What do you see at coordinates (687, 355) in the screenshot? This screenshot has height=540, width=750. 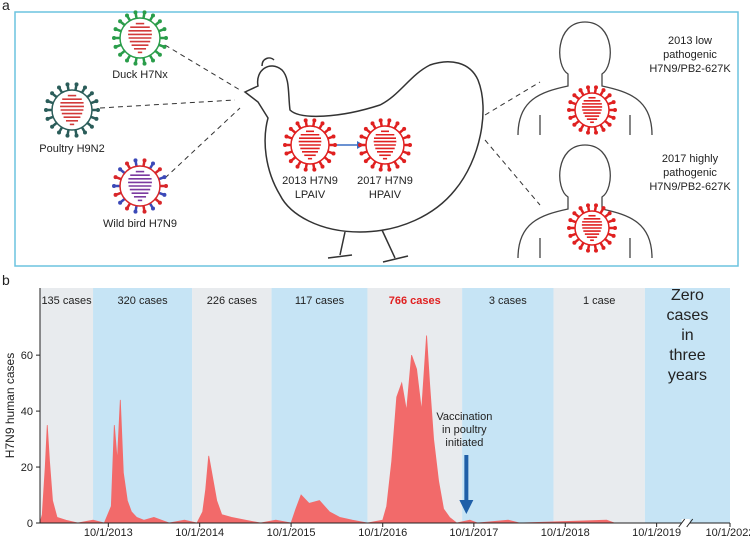 I see `period-label: three` at bounding box center [687, 355].